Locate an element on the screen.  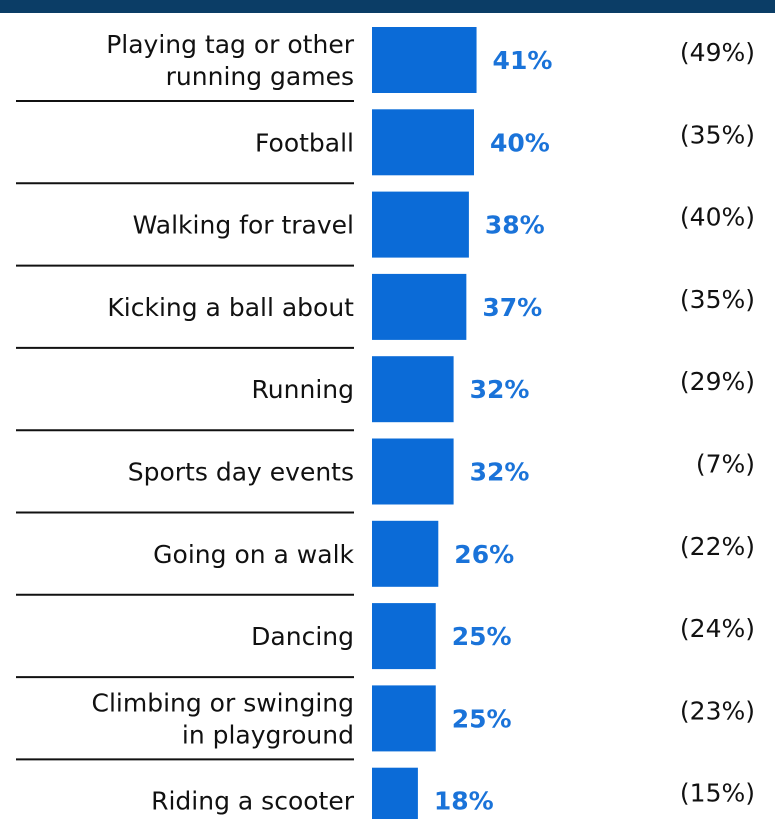
value-label-9: 25% is located at coordinates (482, 718).